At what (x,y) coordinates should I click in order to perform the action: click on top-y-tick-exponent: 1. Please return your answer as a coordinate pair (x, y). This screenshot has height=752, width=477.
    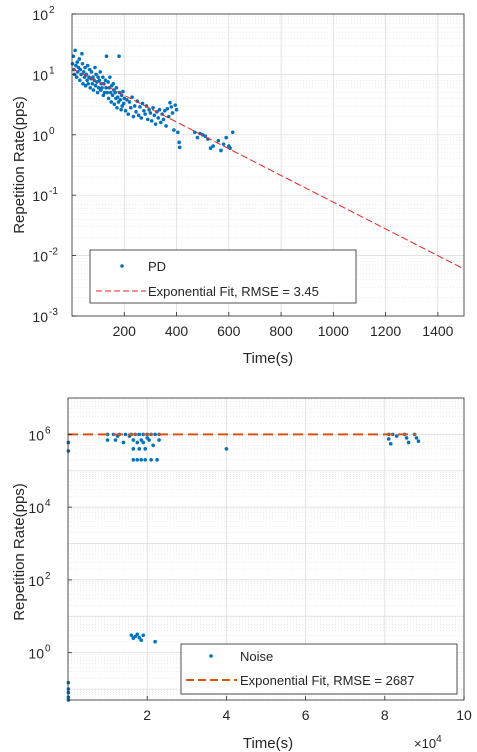
    Looking at the image, I should click on (52, 70).